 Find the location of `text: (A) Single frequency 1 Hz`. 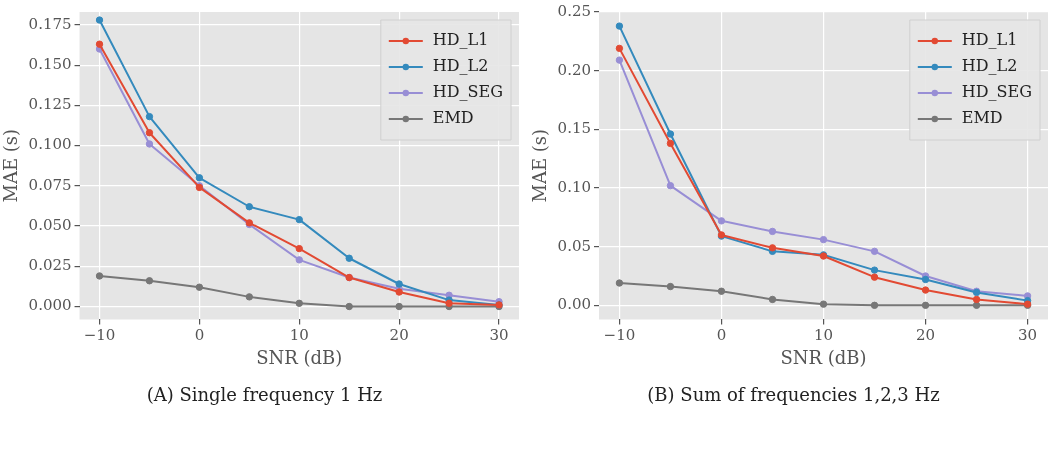

text: (A) Single frequency 1 Hz is located at coordinates (264, 394).